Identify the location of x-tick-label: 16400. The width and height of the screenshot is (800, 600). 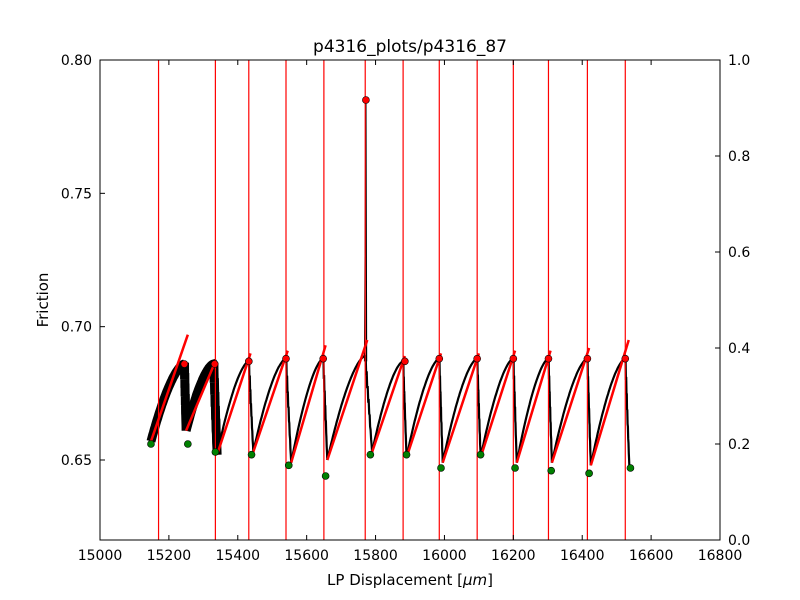
(582, 556).